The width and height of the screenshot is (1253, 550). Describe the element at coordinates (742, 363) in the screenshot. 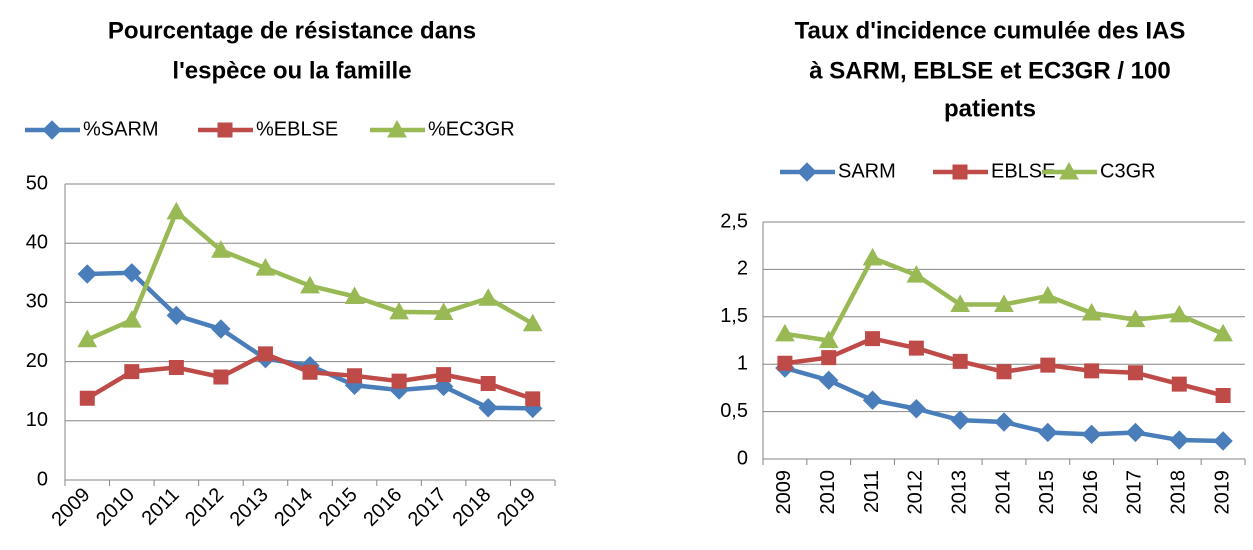

I see `y-tick-label: 1` at that location.